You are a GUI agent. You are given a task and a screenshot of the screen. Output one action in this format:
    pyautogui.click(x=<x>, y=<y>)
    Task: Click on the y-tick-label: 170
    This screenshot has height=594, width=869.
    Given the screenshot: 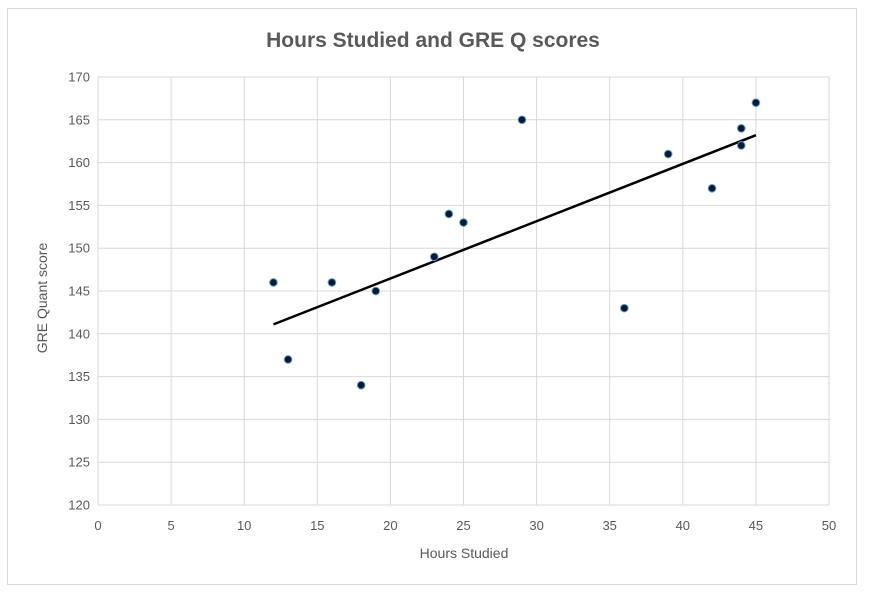 What is the action you would take?
    pyautogui.click(x=79, y=77)
    